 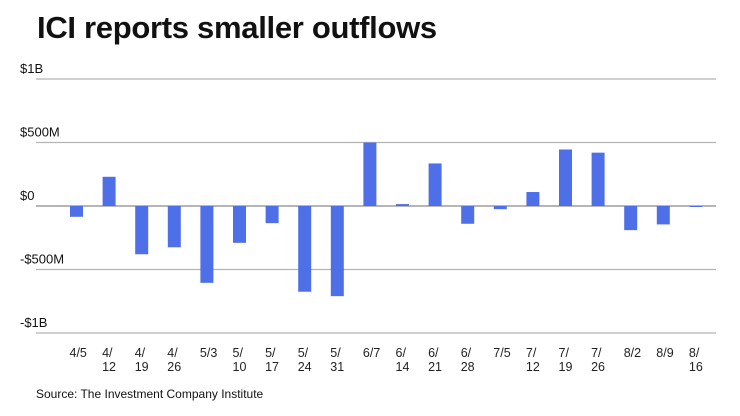 What do you see at coordinates (696, 360) in the screenshot?
I see `x-tick-label: 8/16` at bounding box center [696, 360].